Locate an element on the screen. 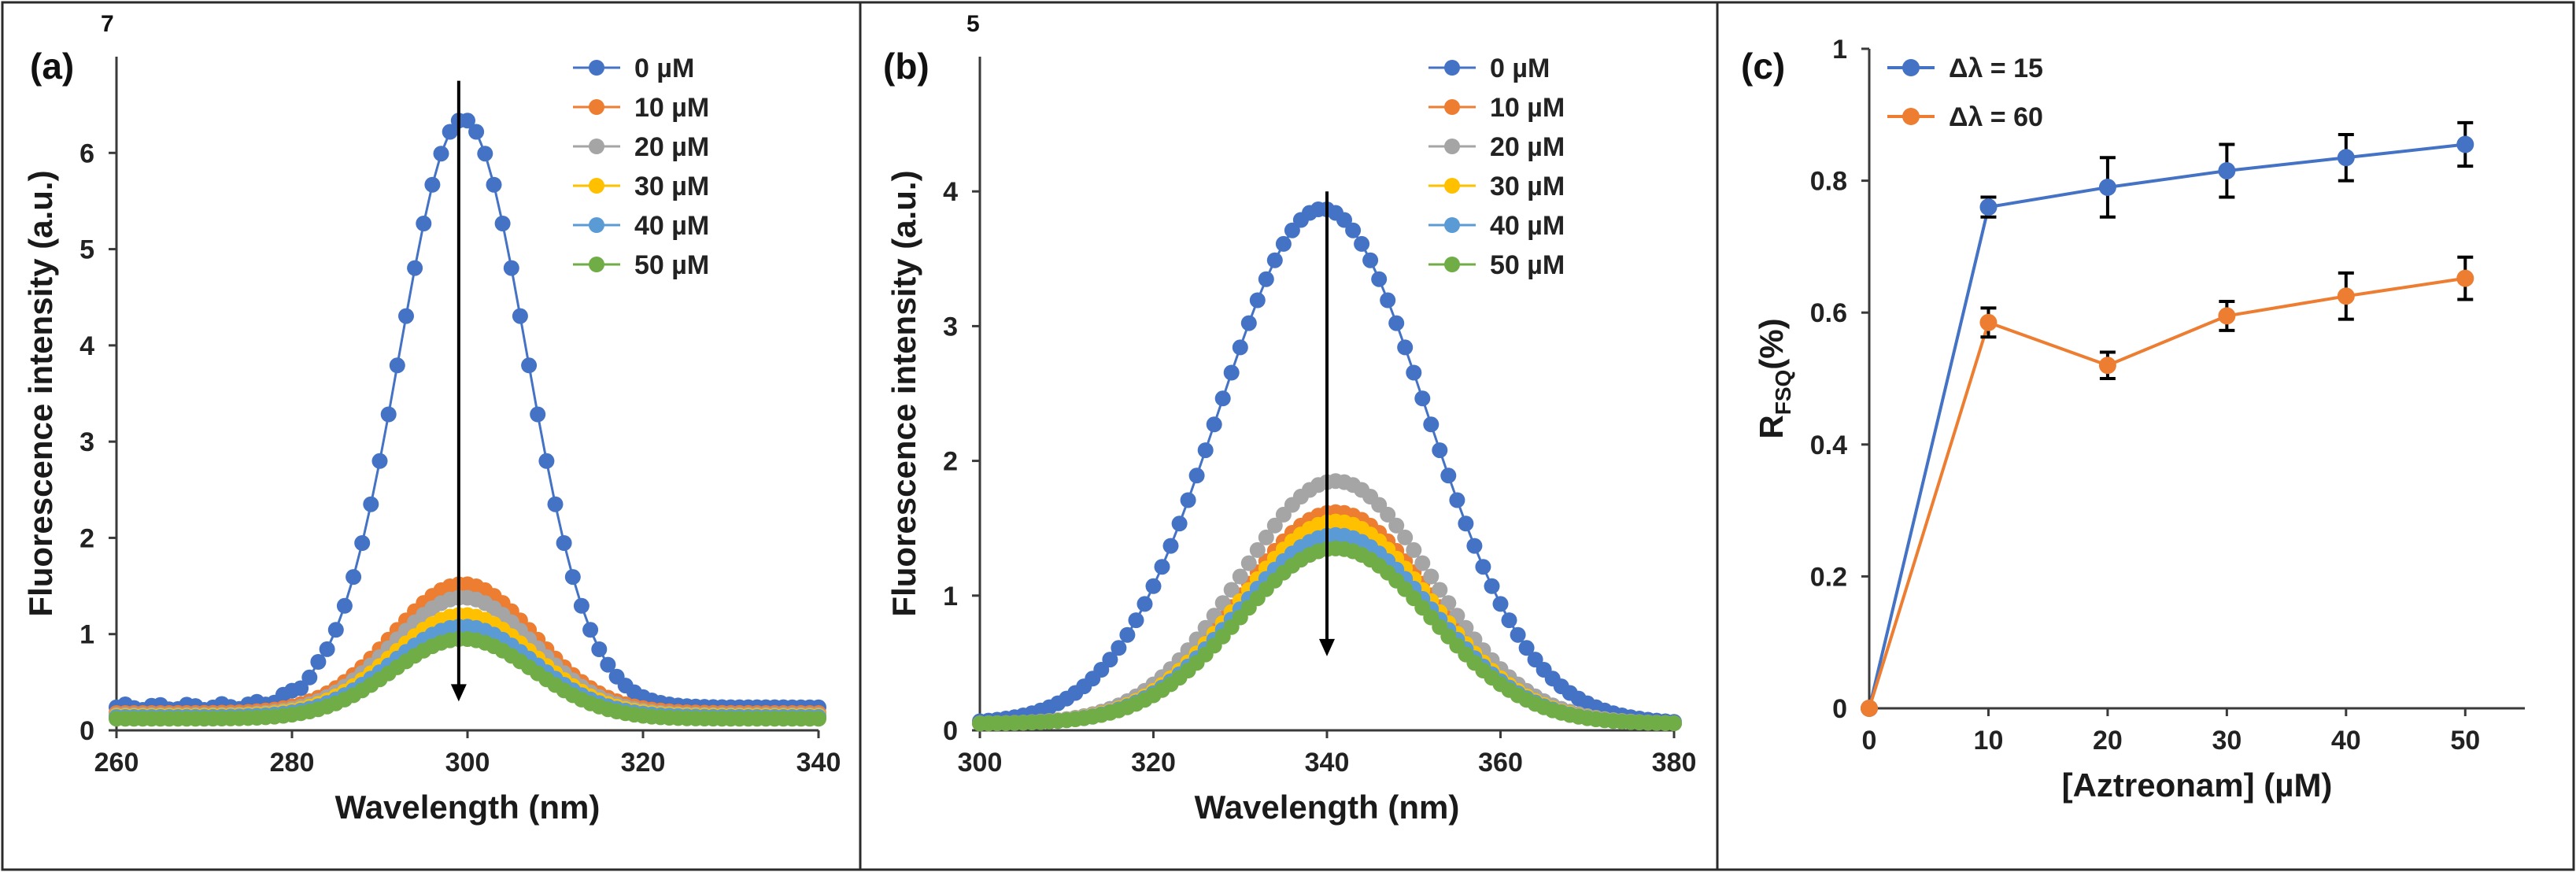 This screenshot has height=872, width=2576. legend-label: 50 µM is located at coordinates (671, 265).